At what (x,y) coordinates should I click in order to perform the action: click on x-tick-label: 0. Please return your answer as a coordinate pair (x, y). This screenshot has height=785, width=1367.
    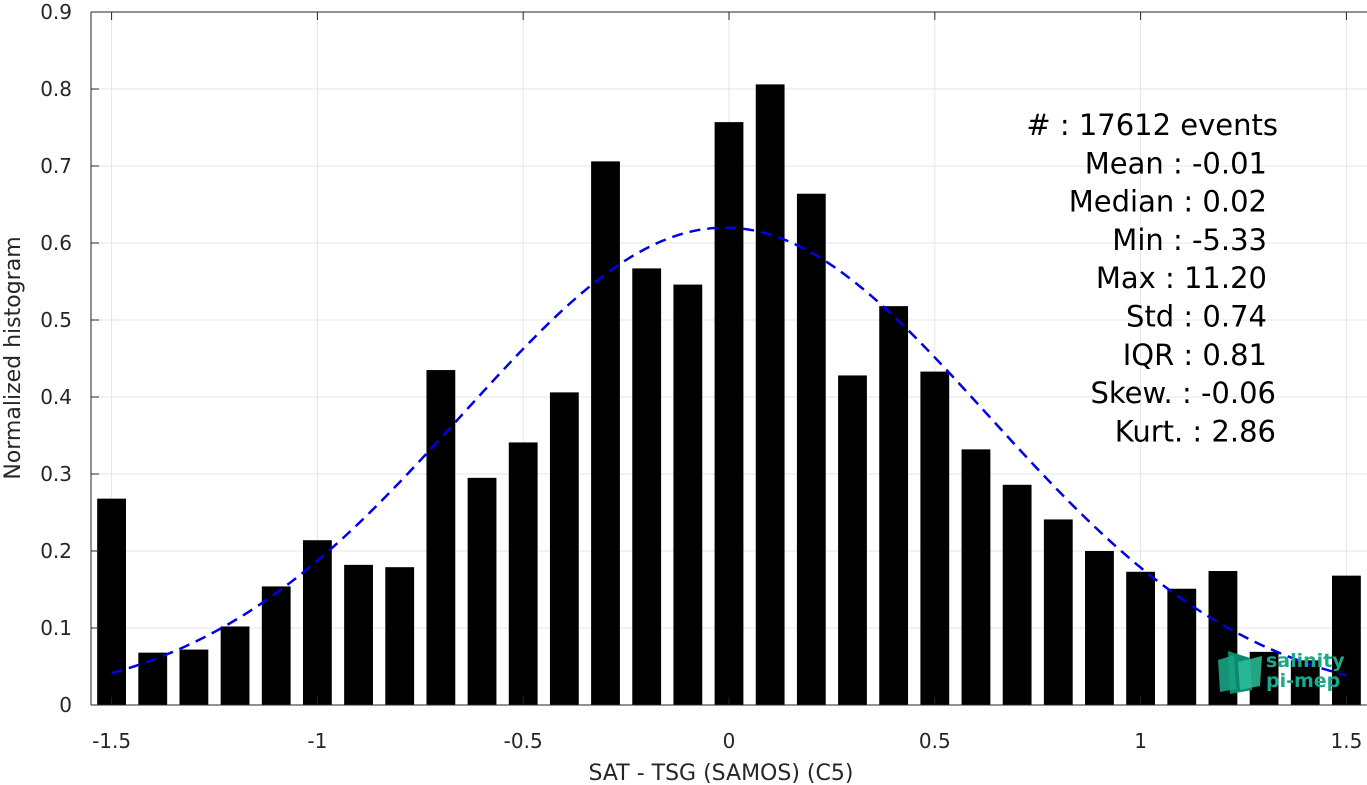
    Looking at the image, I should click on (729, 741).